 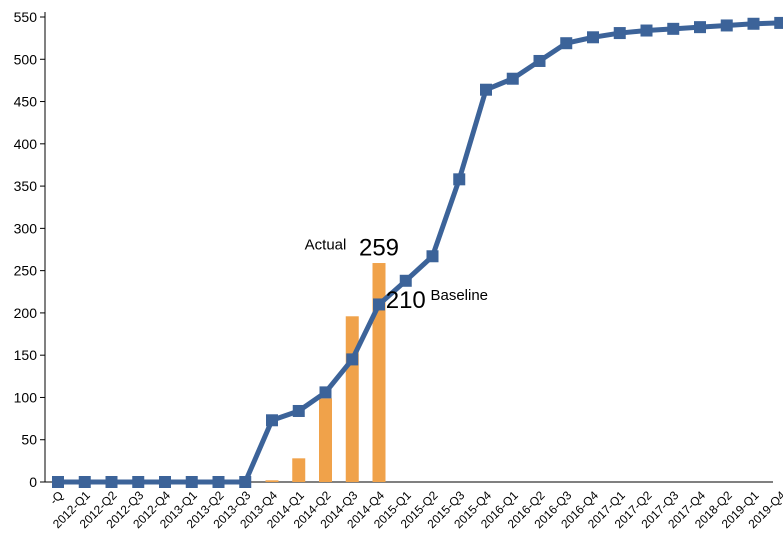 I want to click on y-tick-label: 500, so click(x=26, y=59).